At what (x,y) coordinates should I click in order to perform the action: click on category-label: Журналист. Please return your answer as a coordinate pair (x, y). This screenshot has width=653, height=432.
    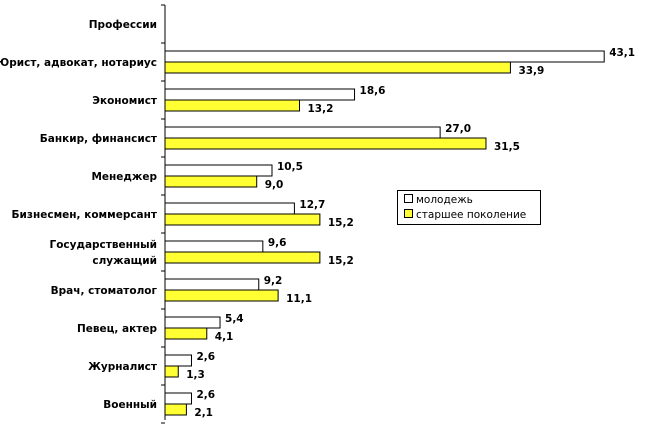
    Looking at the image, I should click on (123, 367).